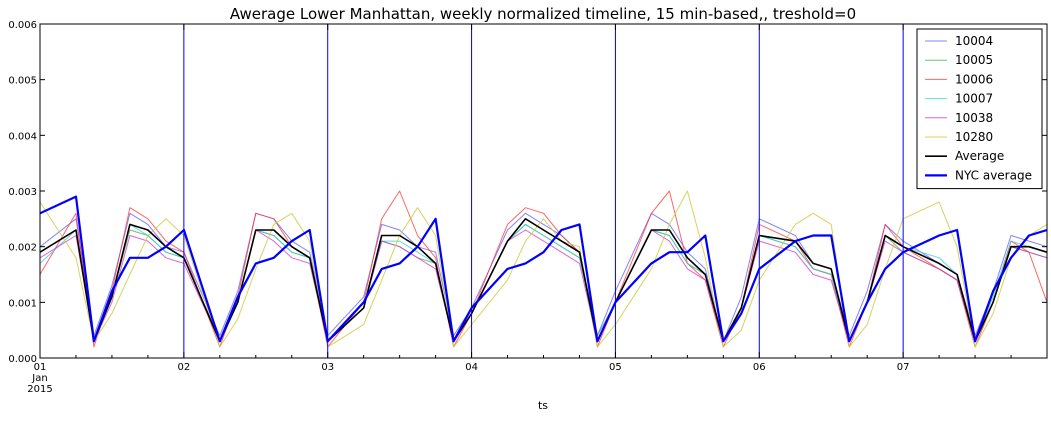 The width and height of the screenshot is (1051, 422). Describe the element at coordinates (471, 367) in the screenshot. I see `x-tick-label: 04` at that location.